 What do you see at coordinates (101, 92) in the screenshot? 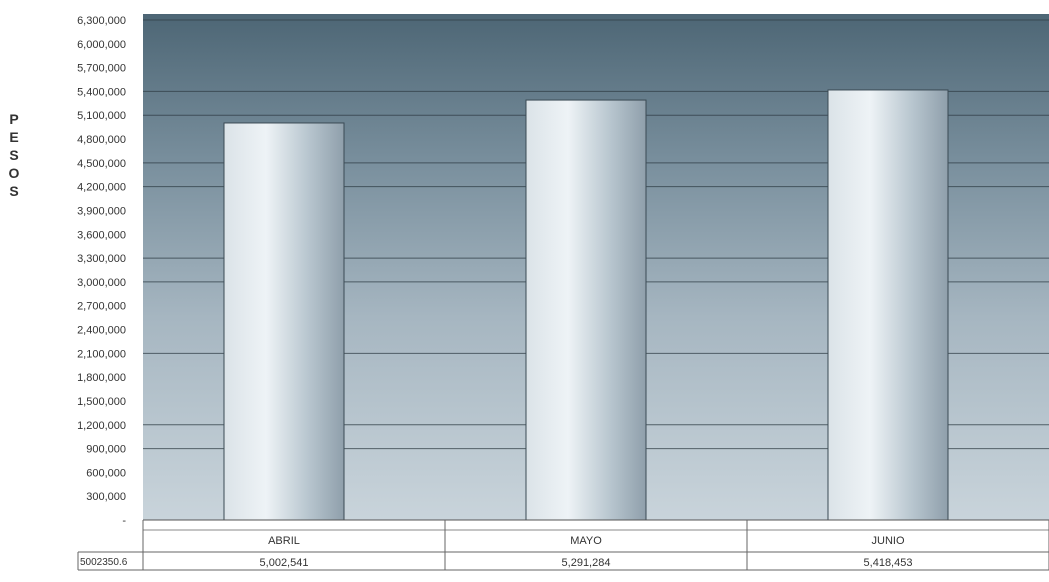
I see `y-tick-label: 5,400,000` at bounding box center [101, 92].